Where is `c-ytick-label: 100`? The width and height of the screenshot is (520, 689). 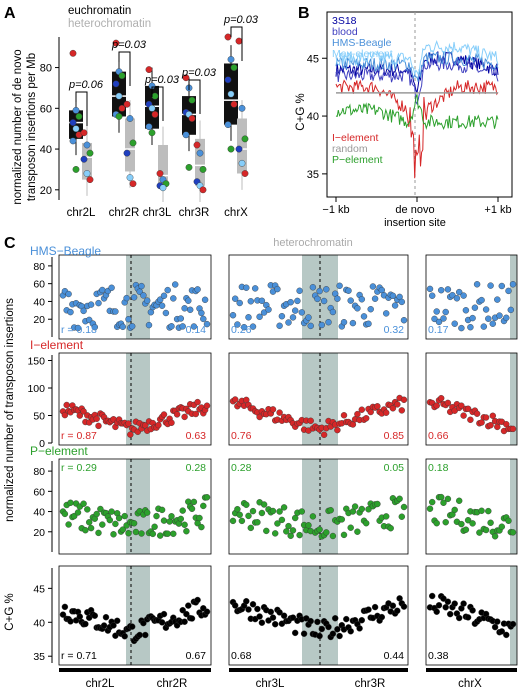
c-ytick-label: 100 is located at coordinates (36, 389).